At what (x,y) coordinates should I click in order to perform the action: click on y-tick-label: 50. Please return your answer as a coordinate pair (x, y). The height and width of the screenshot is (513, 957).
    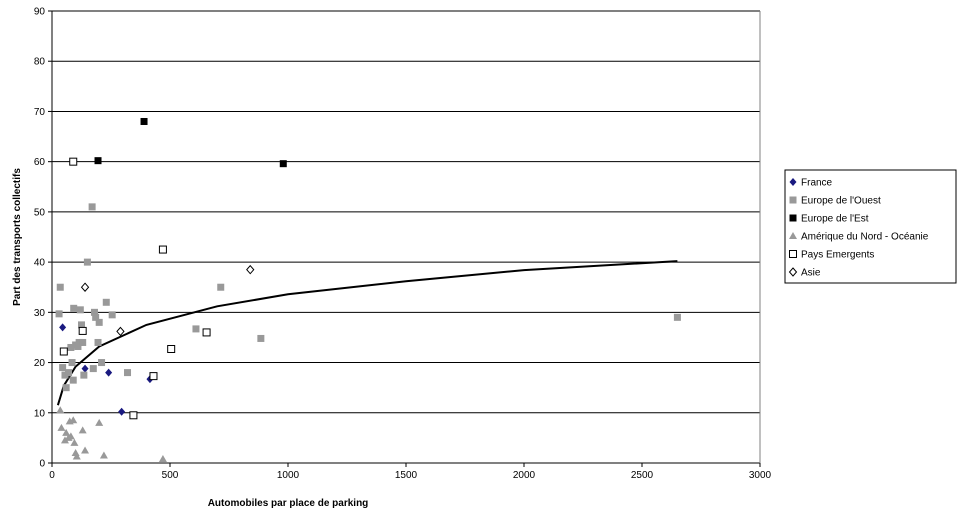
    Looking at the image, I should click on (40, 212).